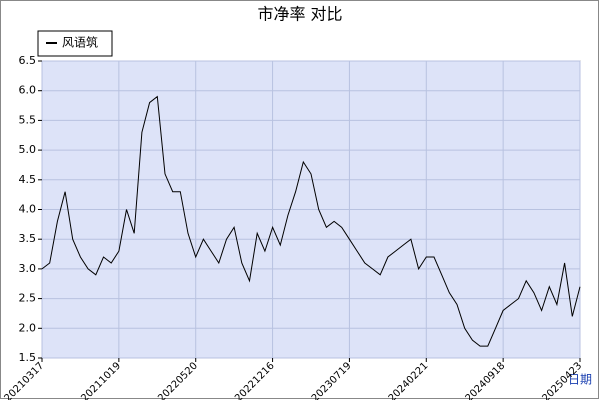  I want to click on y-tick-label: 1.5, so click(28, 357).